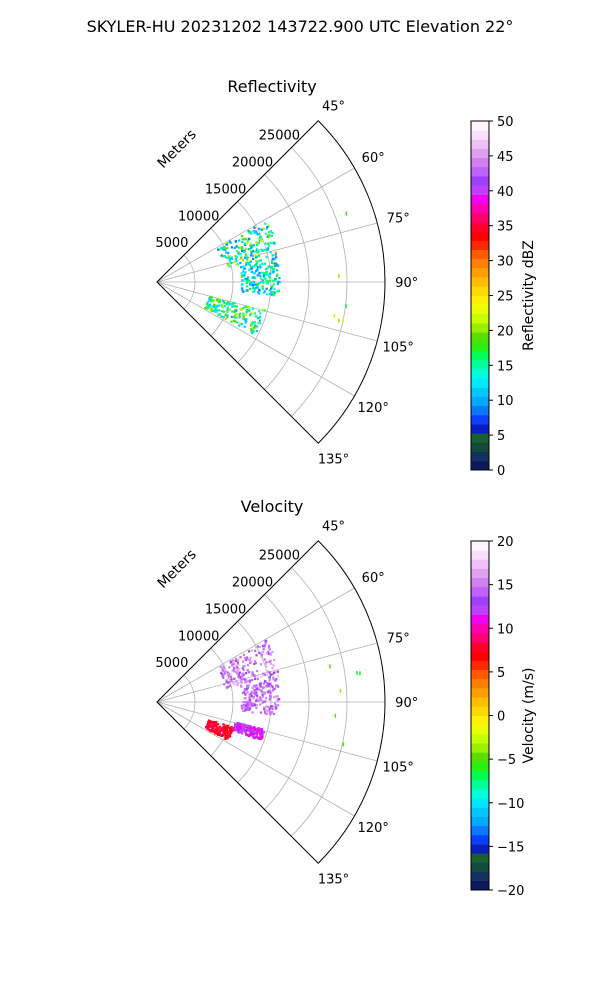  I want to click on velocity-colorbar-tick-label-8: 20, so click(505, 542).